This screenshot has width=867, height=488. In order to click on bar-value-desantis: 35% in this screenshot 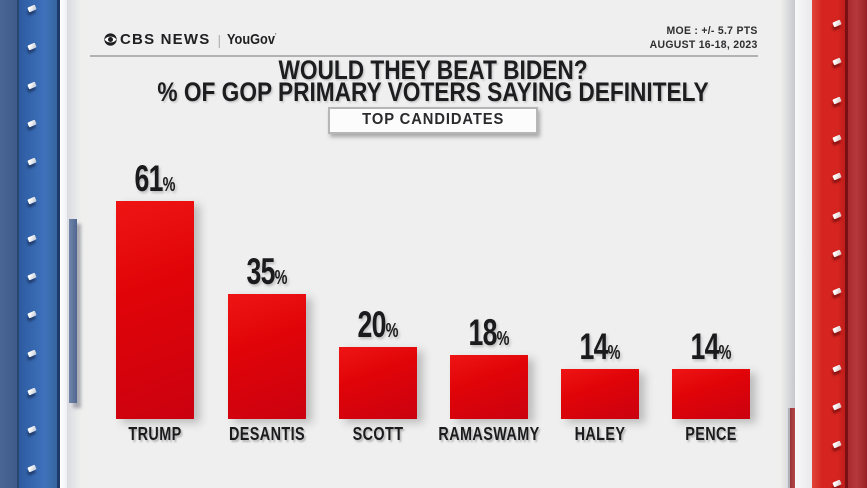, I will do `click(267, 271)`.